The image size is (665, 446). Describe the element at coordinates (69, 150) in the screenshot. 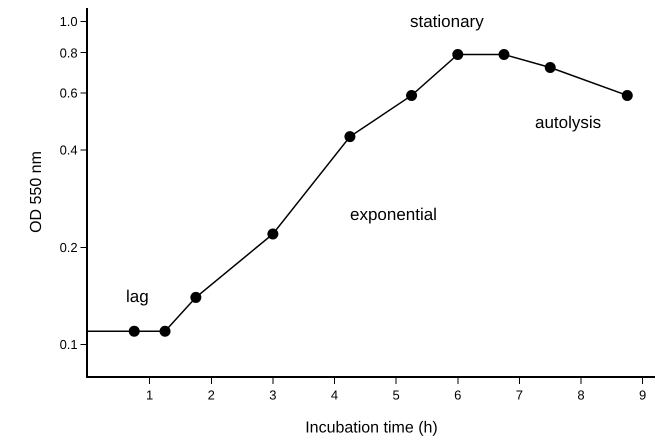

I see `y-tick-label: 0.4` at that location.